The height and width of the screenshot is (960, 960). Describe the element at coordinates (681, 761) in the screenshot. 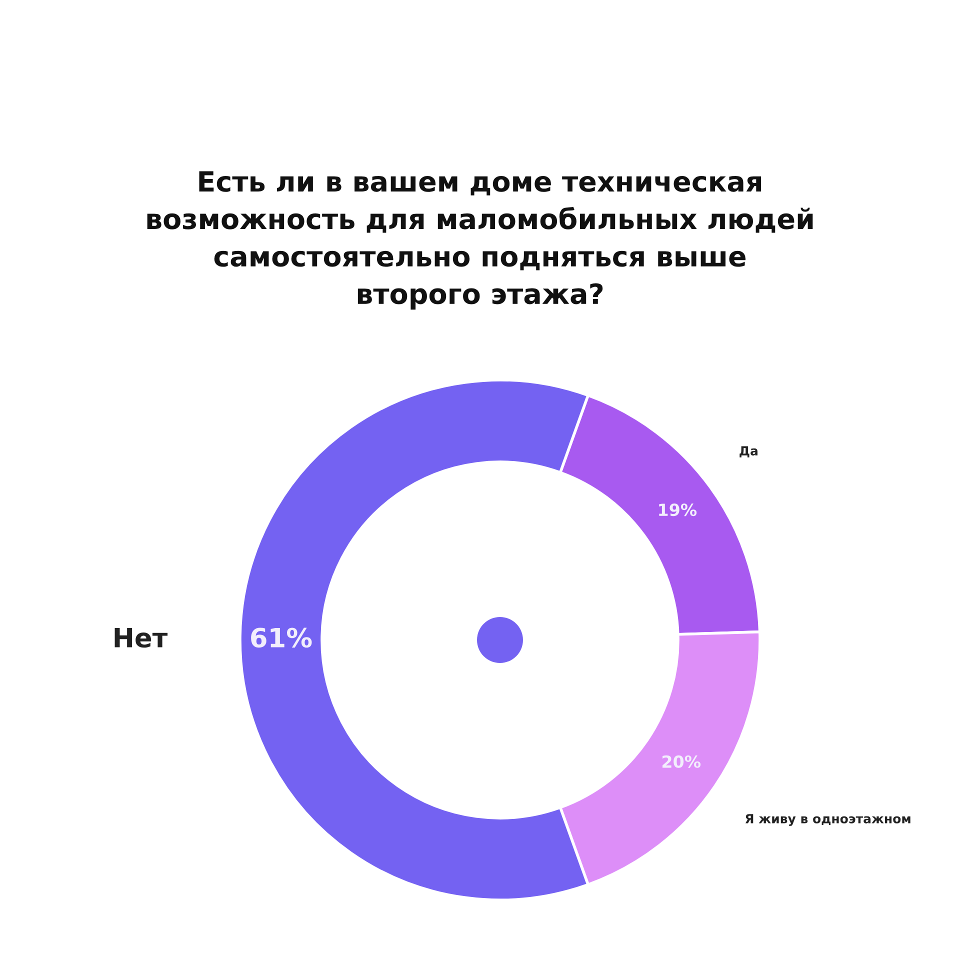

I see `data-label: 20%` at that location.